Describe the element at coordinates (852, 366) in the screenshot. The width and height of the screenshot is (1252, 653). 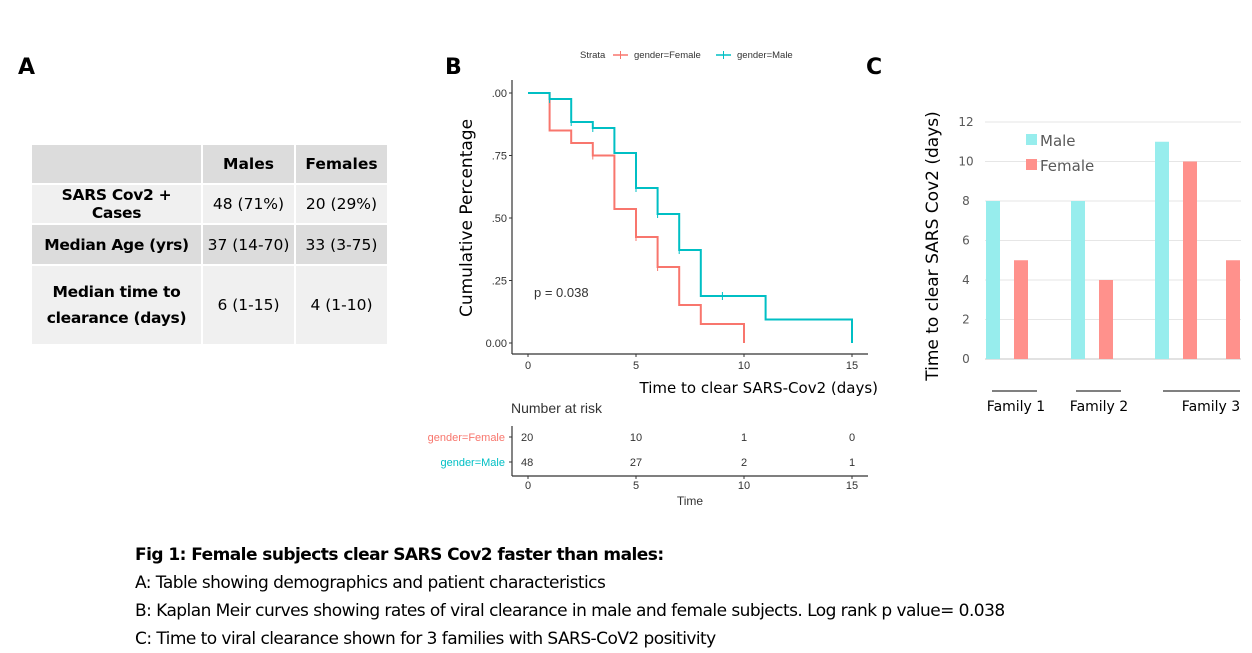
I see `km-x-tick-label: 15` at that location.